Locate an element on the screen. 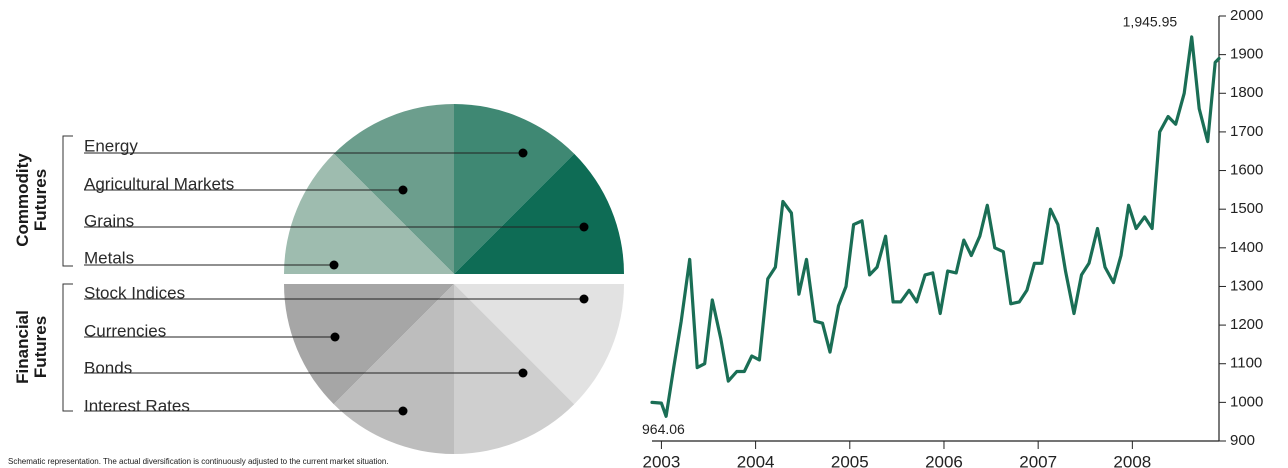 This screenshot has height=468, width=1288. segment-label-bonds: Bonds is located at coordinates (108, 367).